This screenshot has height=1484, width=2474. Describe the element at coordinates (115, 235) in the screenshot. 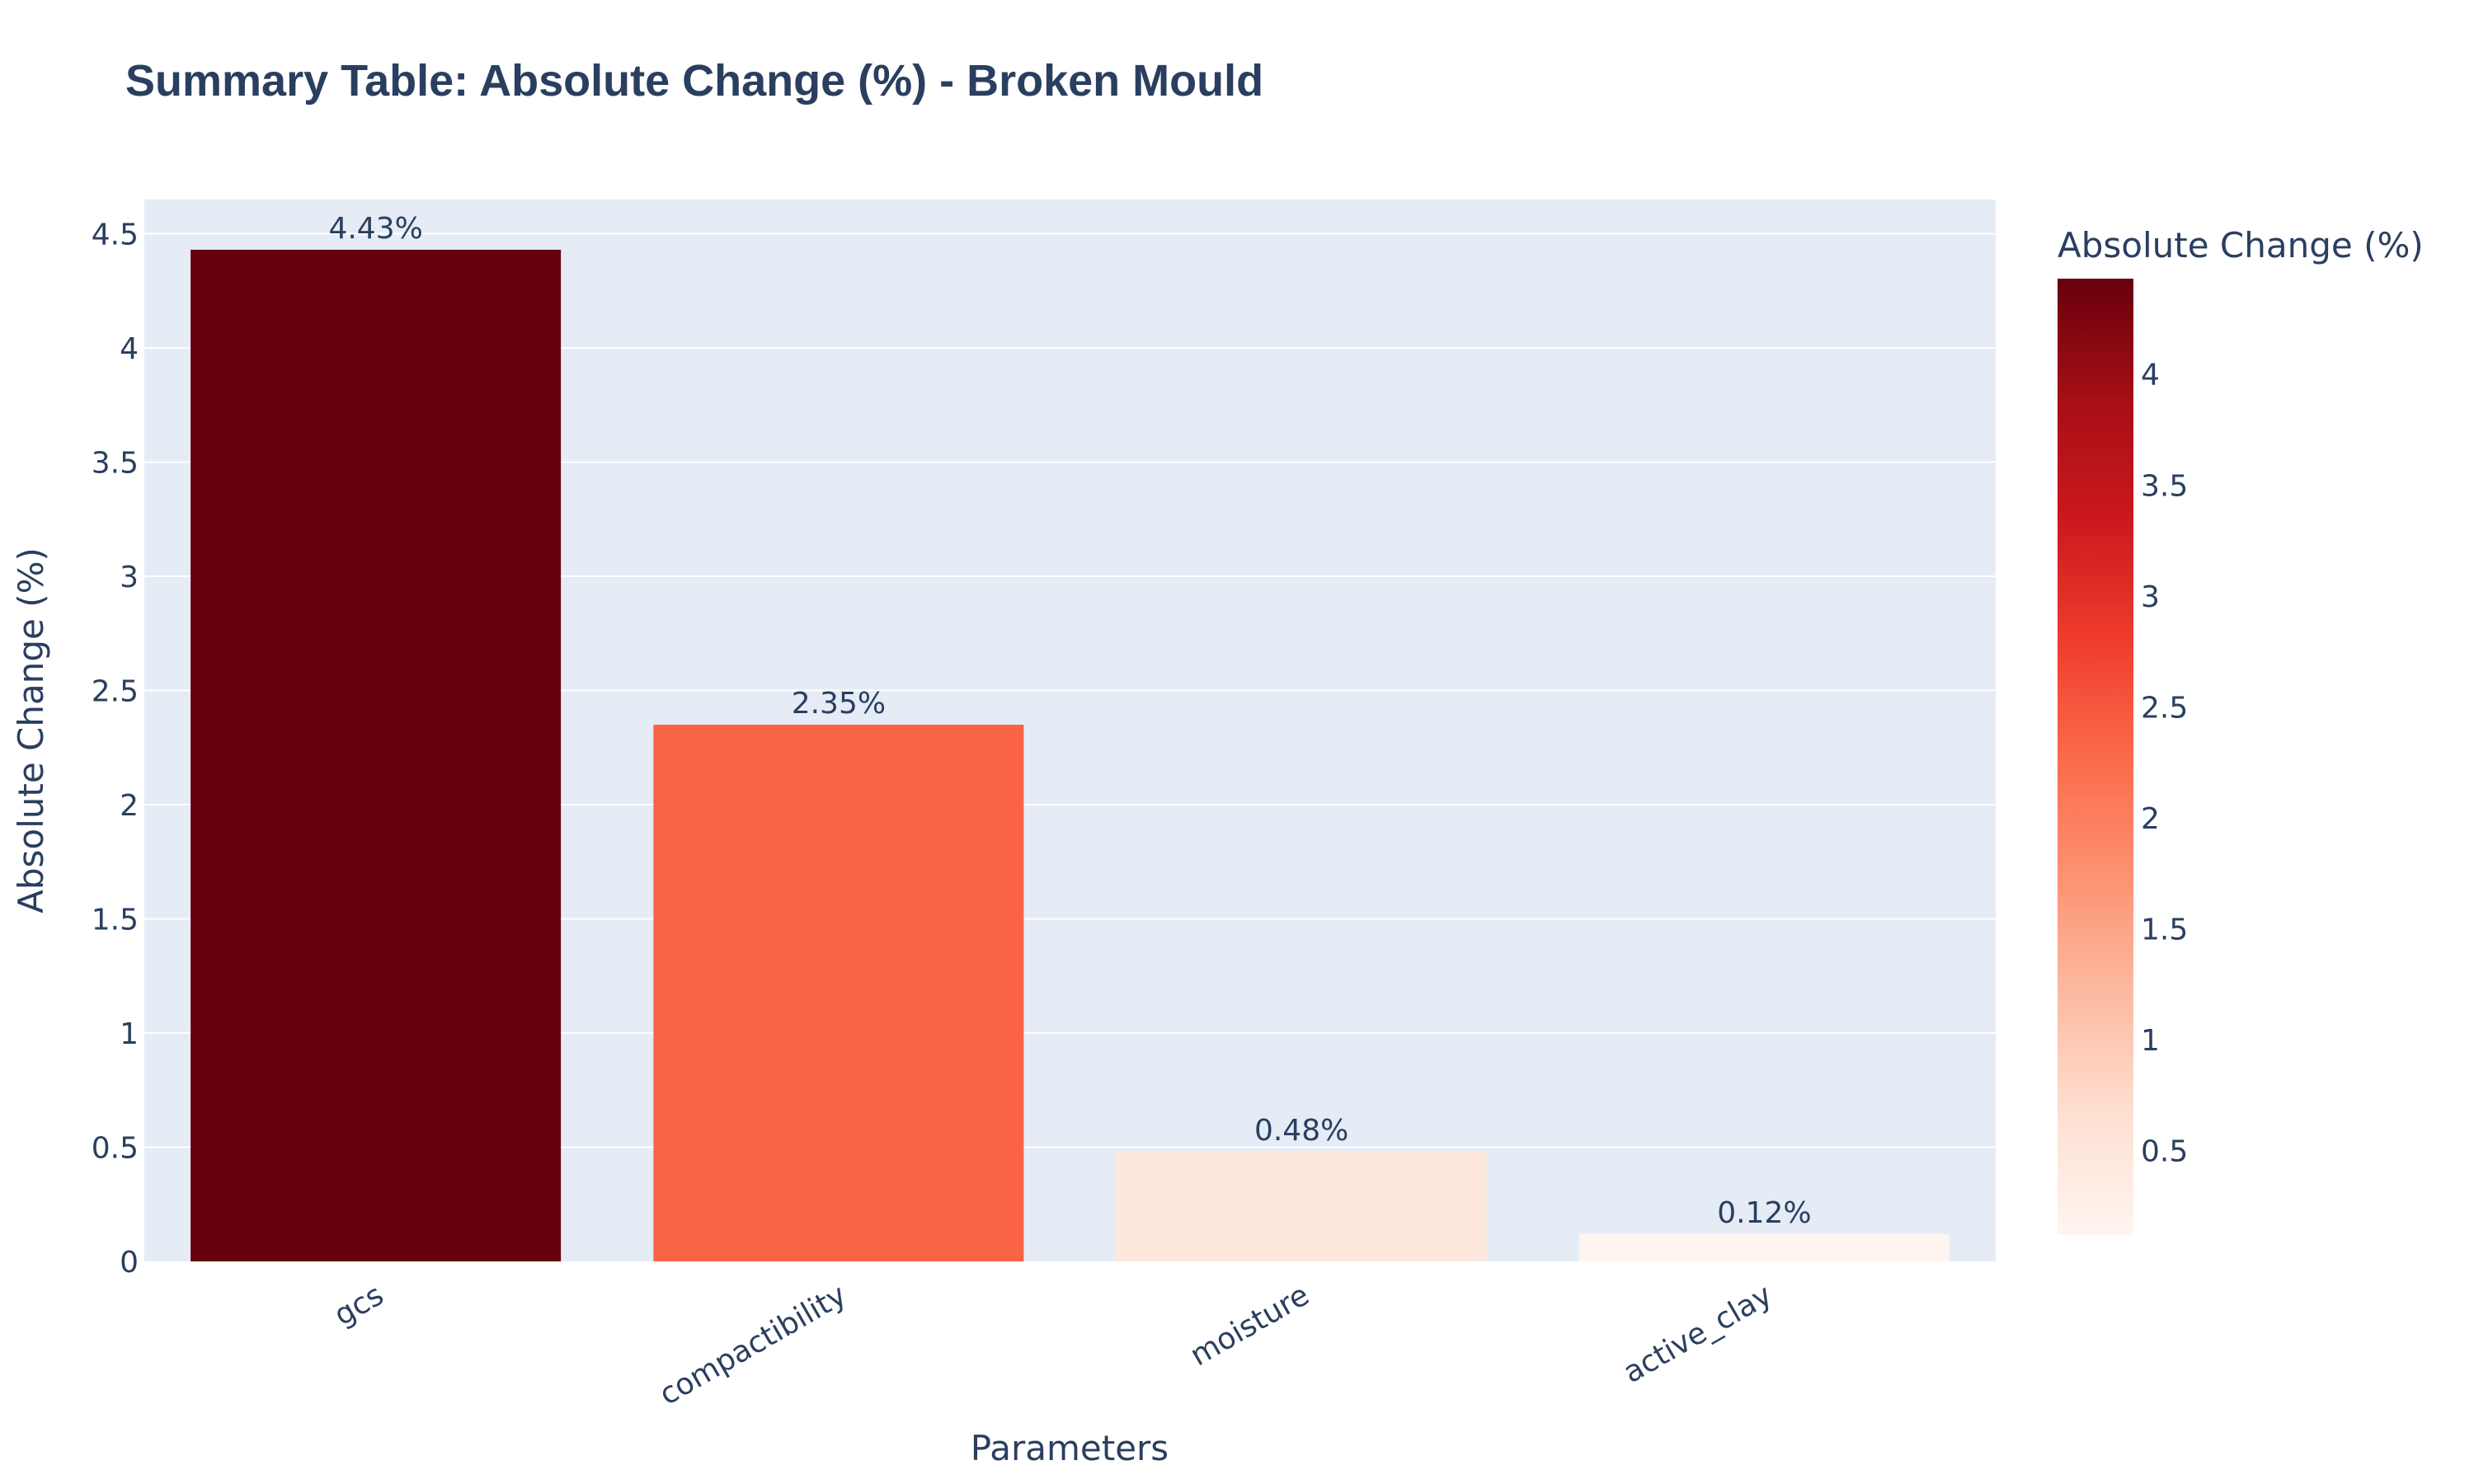

I see `y-tick-label: 4.5` at that location.